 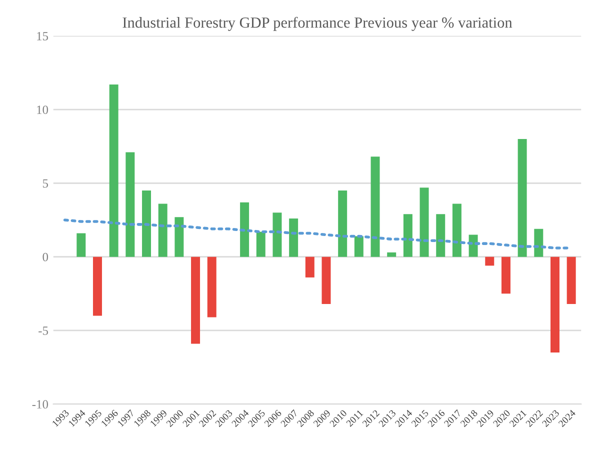 I want to click on chart-title: Industrial Forestry GDP performance Previous year % variation, so click(x=317, y=23).